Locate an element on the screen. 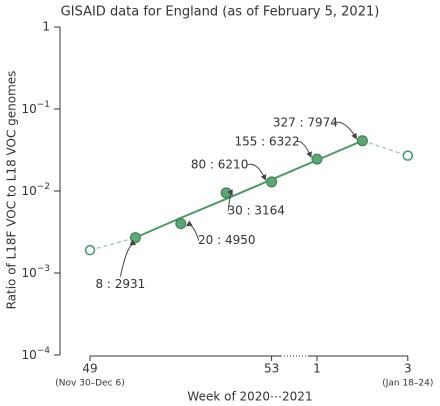 This screenshot has width=440, height=406. y-tick-label: 10⁻³ is located at coordinates (35, 272).